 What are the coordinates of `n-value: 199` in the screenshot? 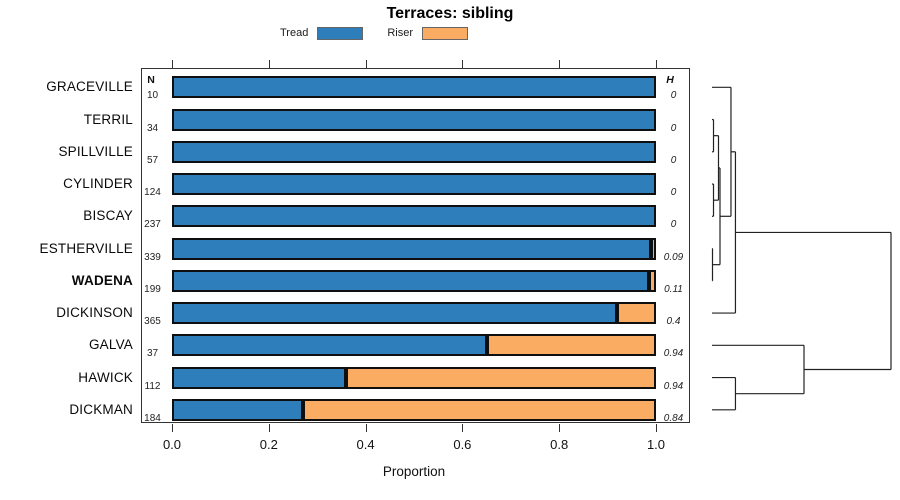 It's located at (152, 289).